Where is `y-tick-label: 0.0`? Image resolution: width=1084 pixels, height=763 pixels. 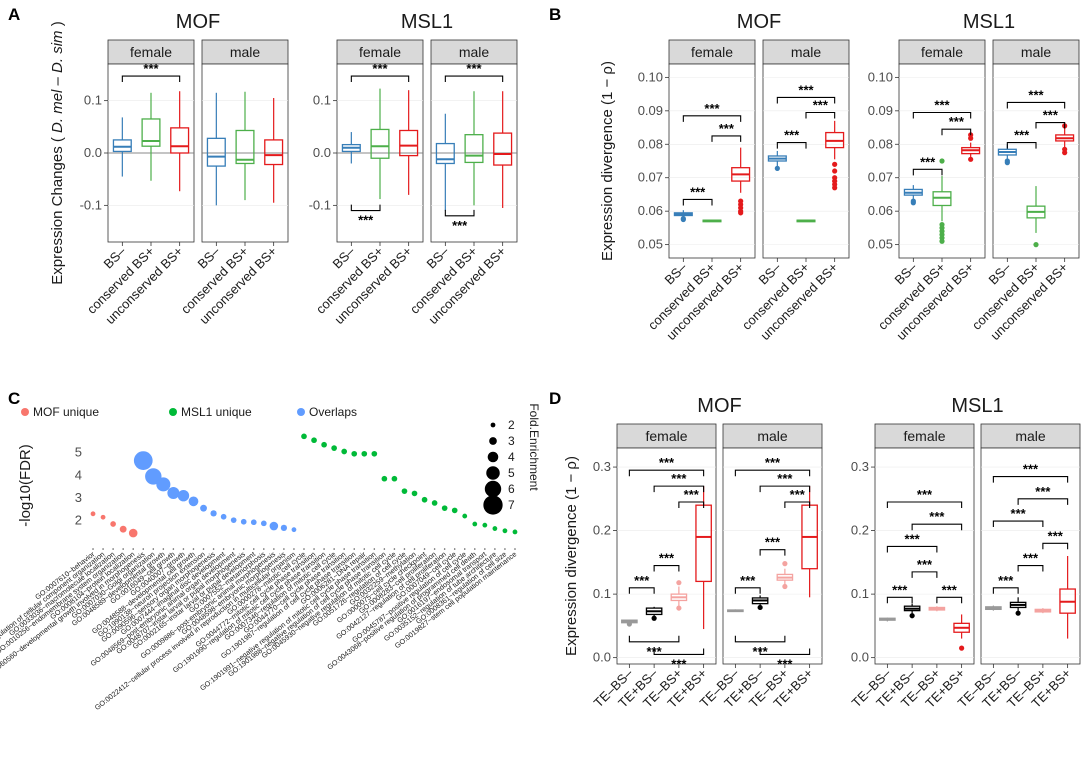 y-tick-label: 0.0 is located at coordinates (93, 152).